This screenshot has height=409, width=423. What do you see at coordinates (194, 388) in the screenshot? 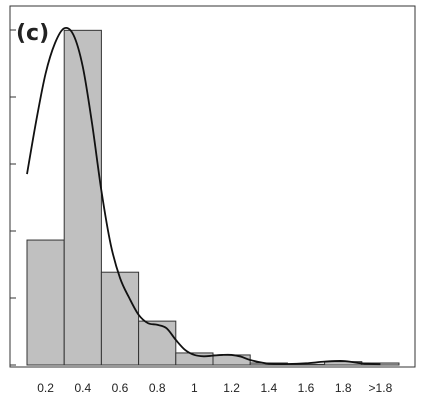
I see `x-tick-label-4: 1` at bounding box center [194, 388].